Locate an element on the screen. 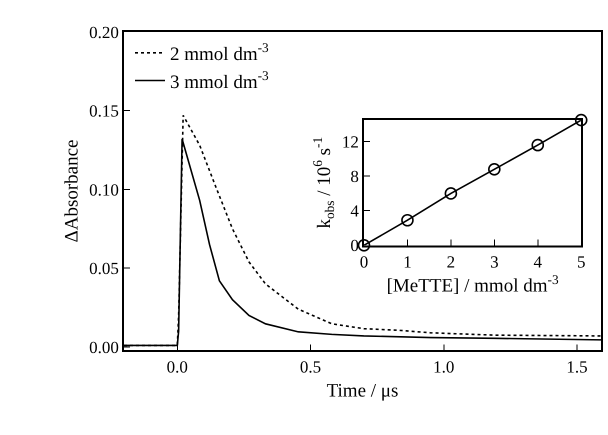 This screenshot has width=608, height=435. x-axis-title: [MeTTE] / mmol dm$^{-3}$ is located at coordinates (472, 284).